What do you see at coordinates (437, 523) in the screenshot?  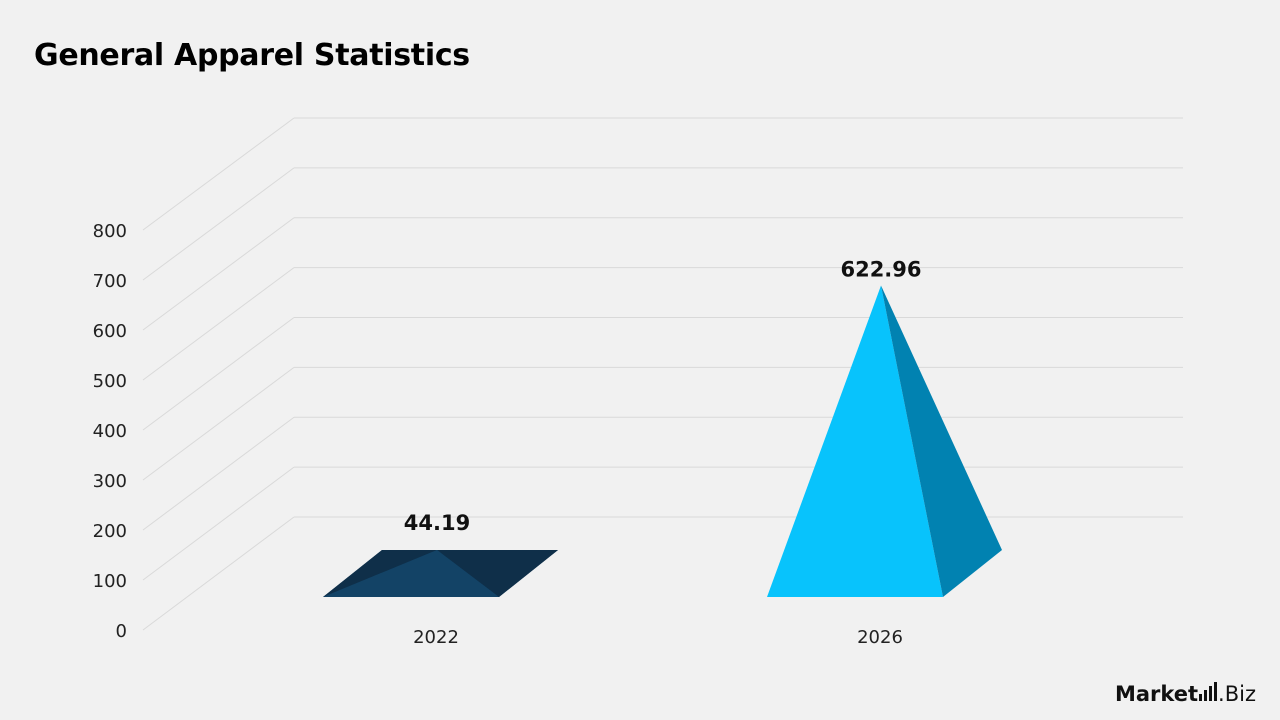 I see `data-label-2022: 44.19` at bounding box center [437, 523].